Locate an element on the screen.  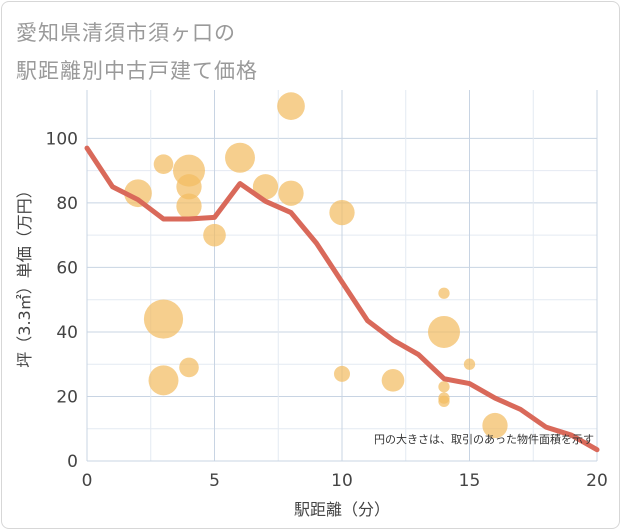
x-tick-label: 0 is located at coordinates (87, 481).